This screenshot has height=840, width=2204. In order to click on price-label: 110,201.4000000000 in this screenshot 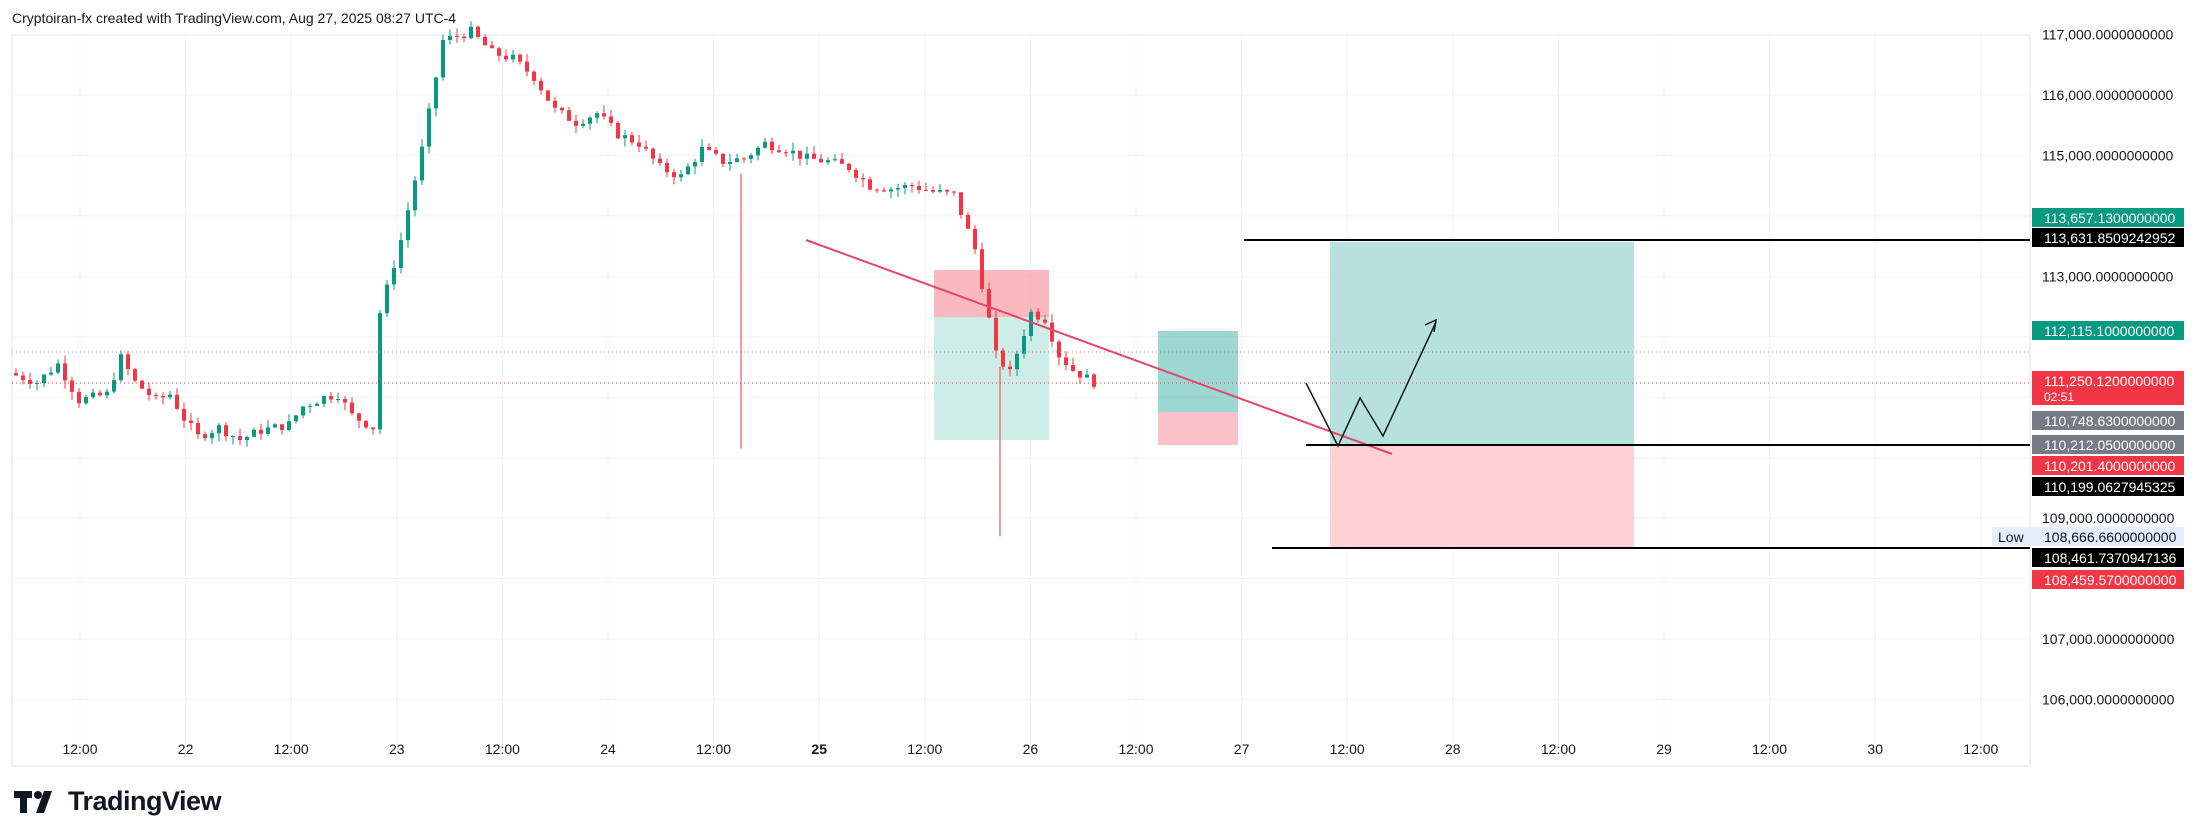, I will do `click(2110, 466)`.